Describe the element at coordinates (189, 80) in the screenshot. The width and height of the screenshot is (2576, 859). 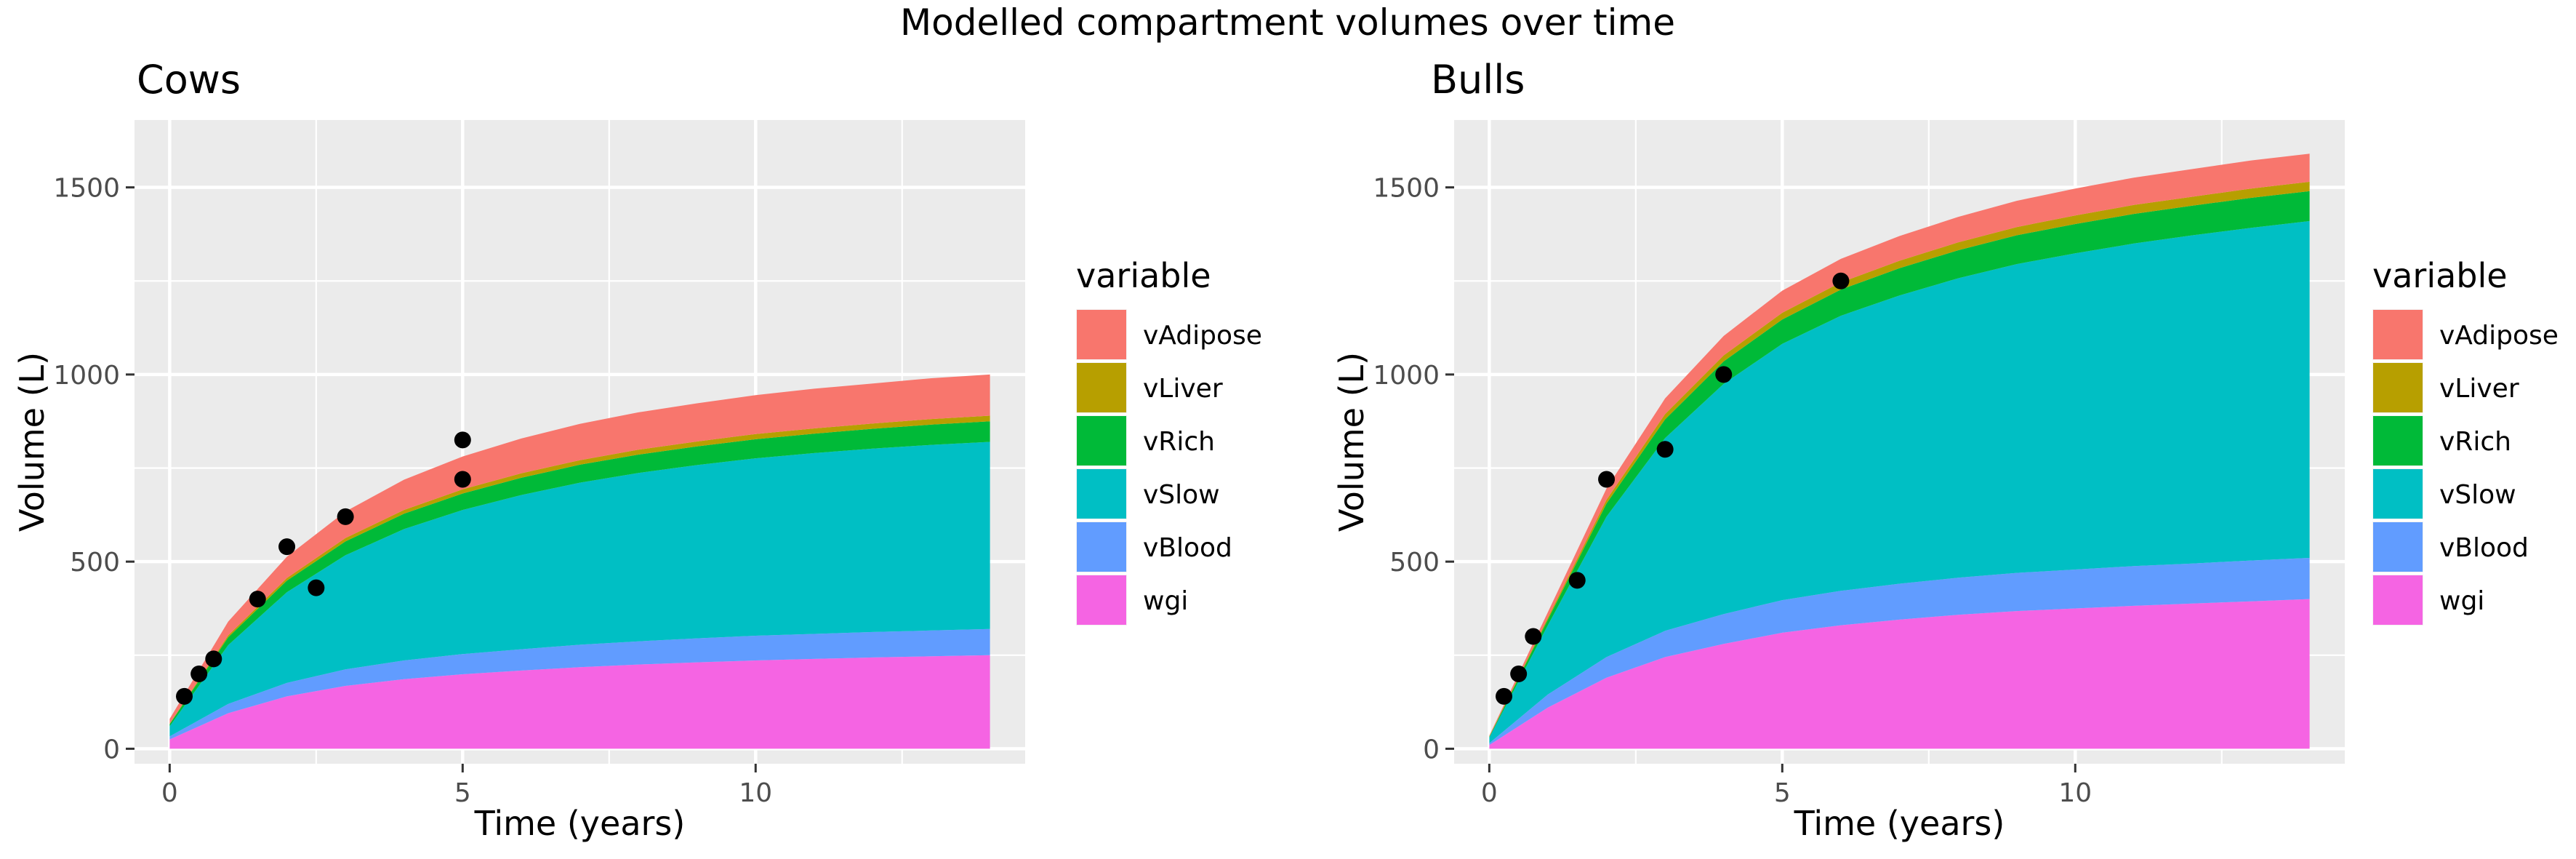
I see `panel-title: Cows` at that location.